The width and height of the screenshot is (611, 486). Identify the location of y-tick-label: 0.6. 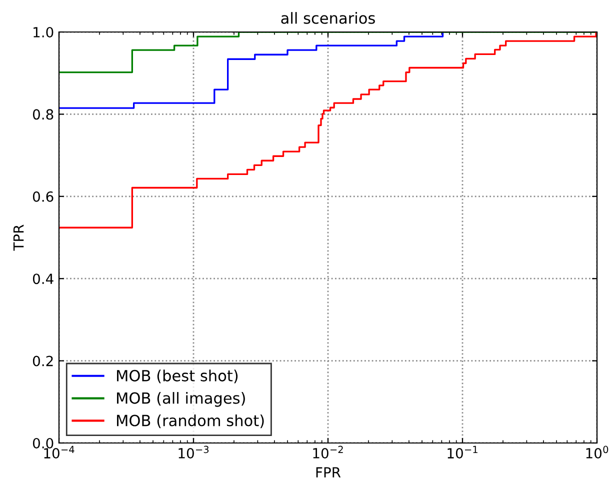
(43, 196).